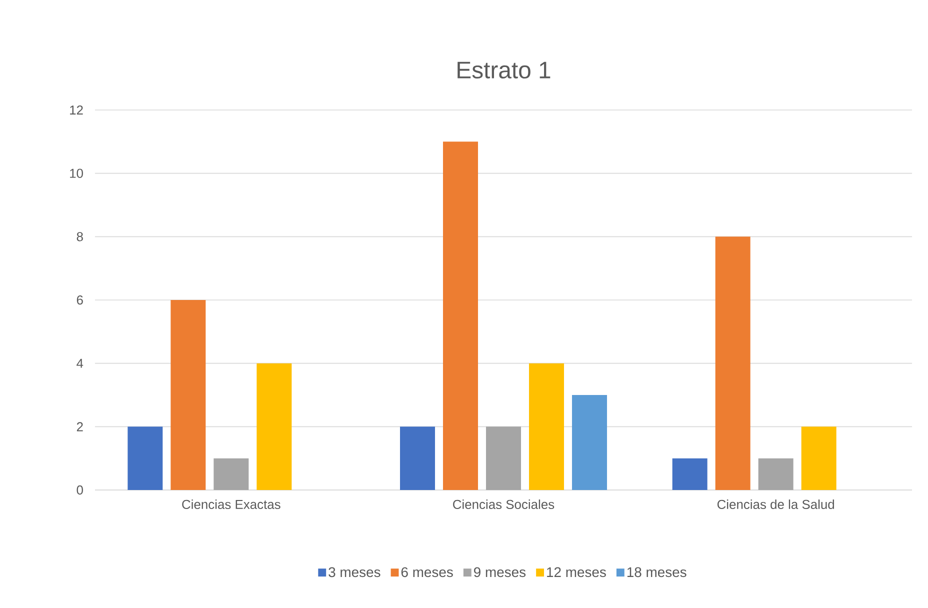 The height and width of the screenshot is (608, 928). I want to click on y-tick-label: 2, so click(79, 427).